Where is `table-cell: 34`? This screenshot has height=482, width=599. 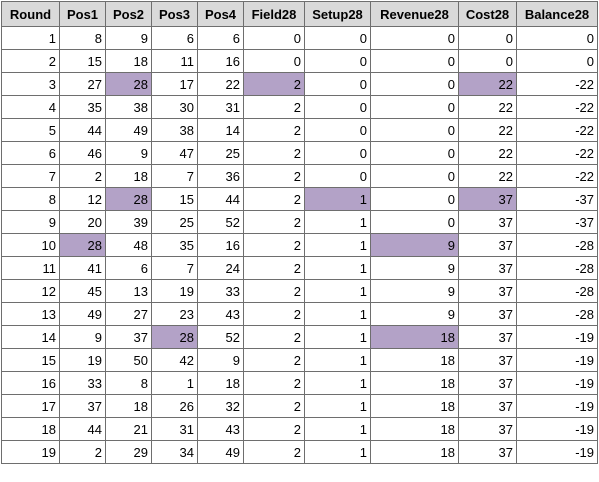 table-cell: 34 is located at coordinates (174, 452).